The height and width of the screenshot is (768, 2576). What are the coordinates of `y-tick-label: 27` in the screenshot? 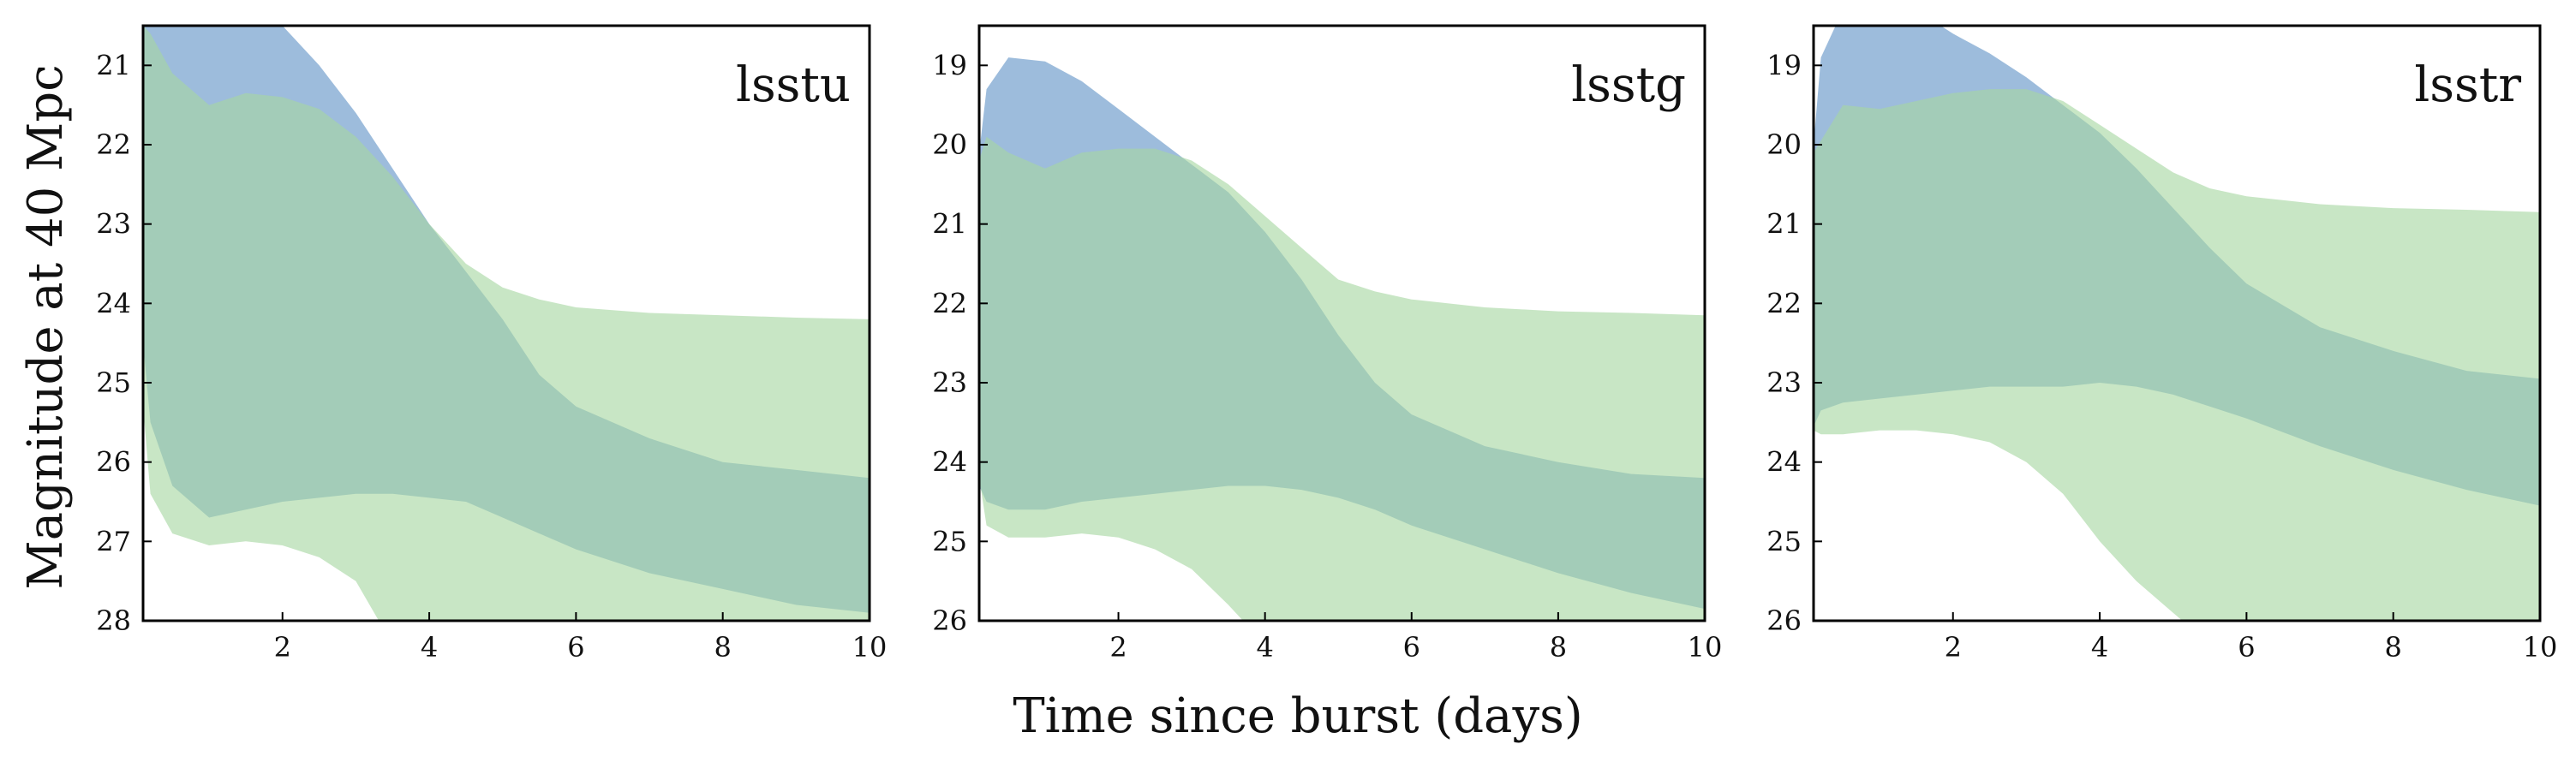 It's located at (114, 541).